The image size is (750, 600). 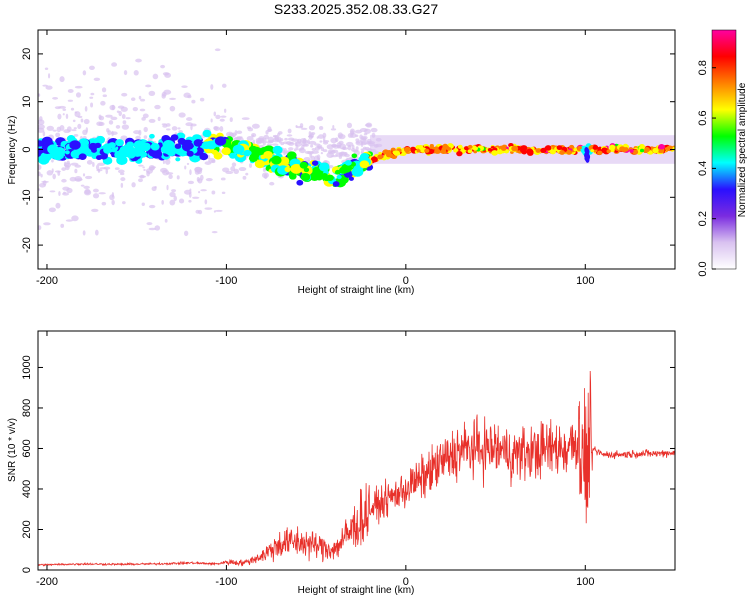 What do you see at coordinates (724, 149) in the screenshot?
I see `colorbar-bar` at bounding box center [724, 149].